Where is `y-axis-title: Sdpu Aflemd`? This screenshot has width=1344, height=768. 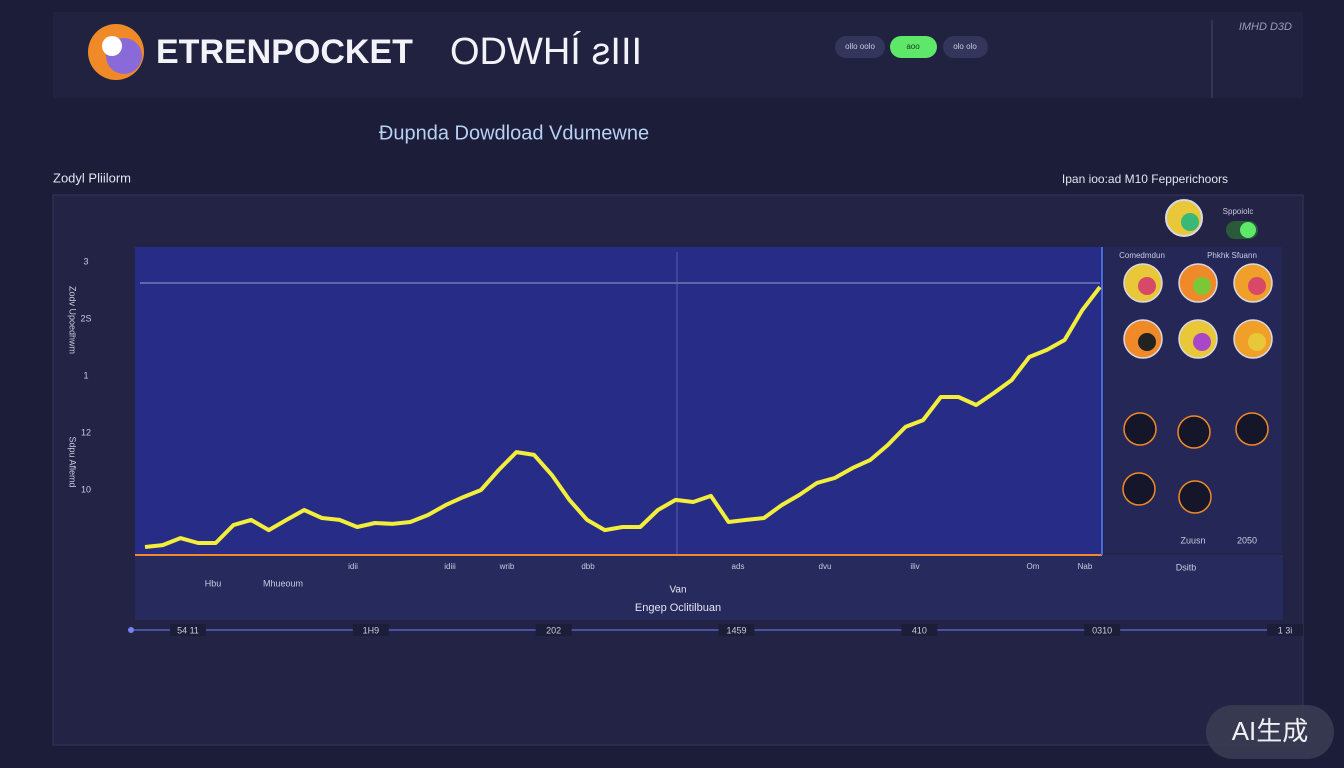 y-axis-title: Sdpu Aflemd is located at coordinates (73, 461).